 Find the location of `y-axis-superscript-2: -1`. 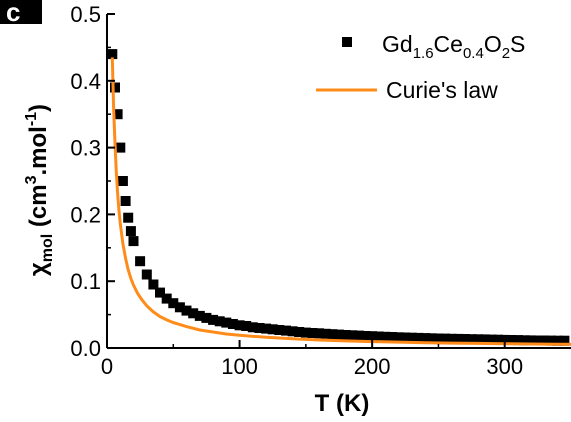

y-axis-superscript-2: -1 is located at coordinates (31, 119).